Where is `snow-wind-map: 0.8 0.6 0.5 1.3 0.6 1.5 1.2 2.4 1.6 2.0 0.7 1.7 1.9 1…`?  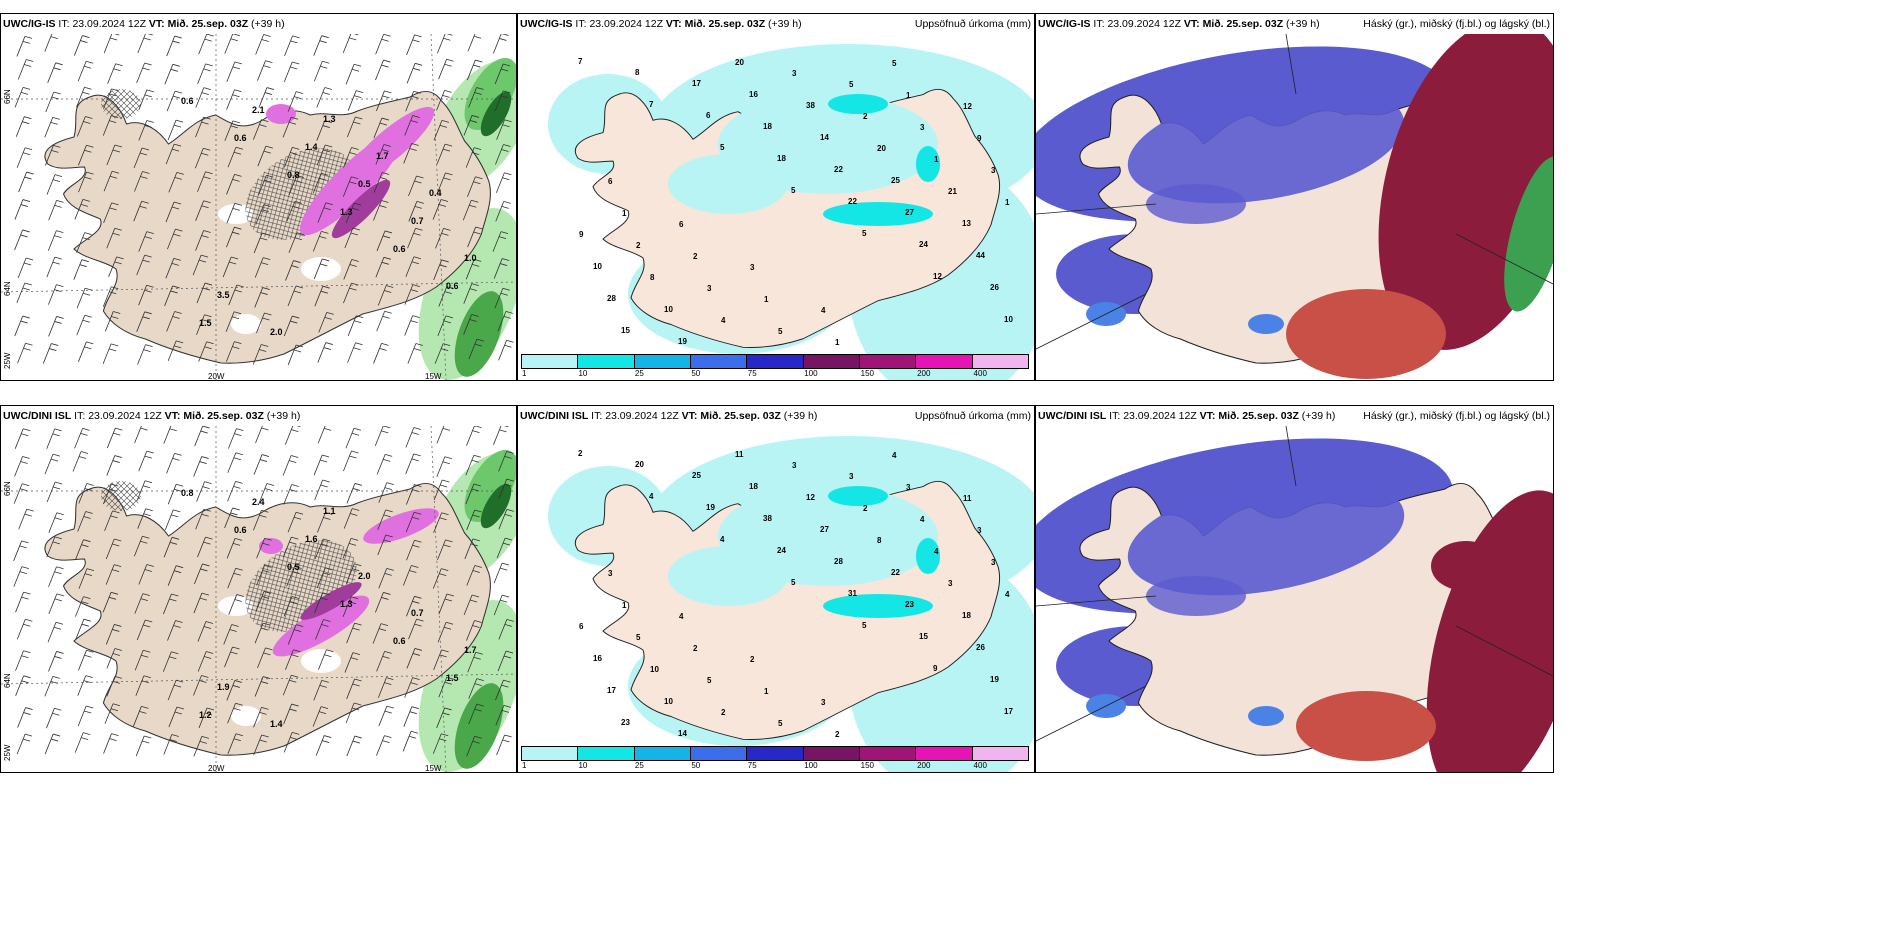
snow-wind-map: 0.8 0.6 0.5 1.3 0.6 1.5 1.2 2.4 1.6 2.0 0.7 1.7 1.9 1… is located at coordinates (258, 599).